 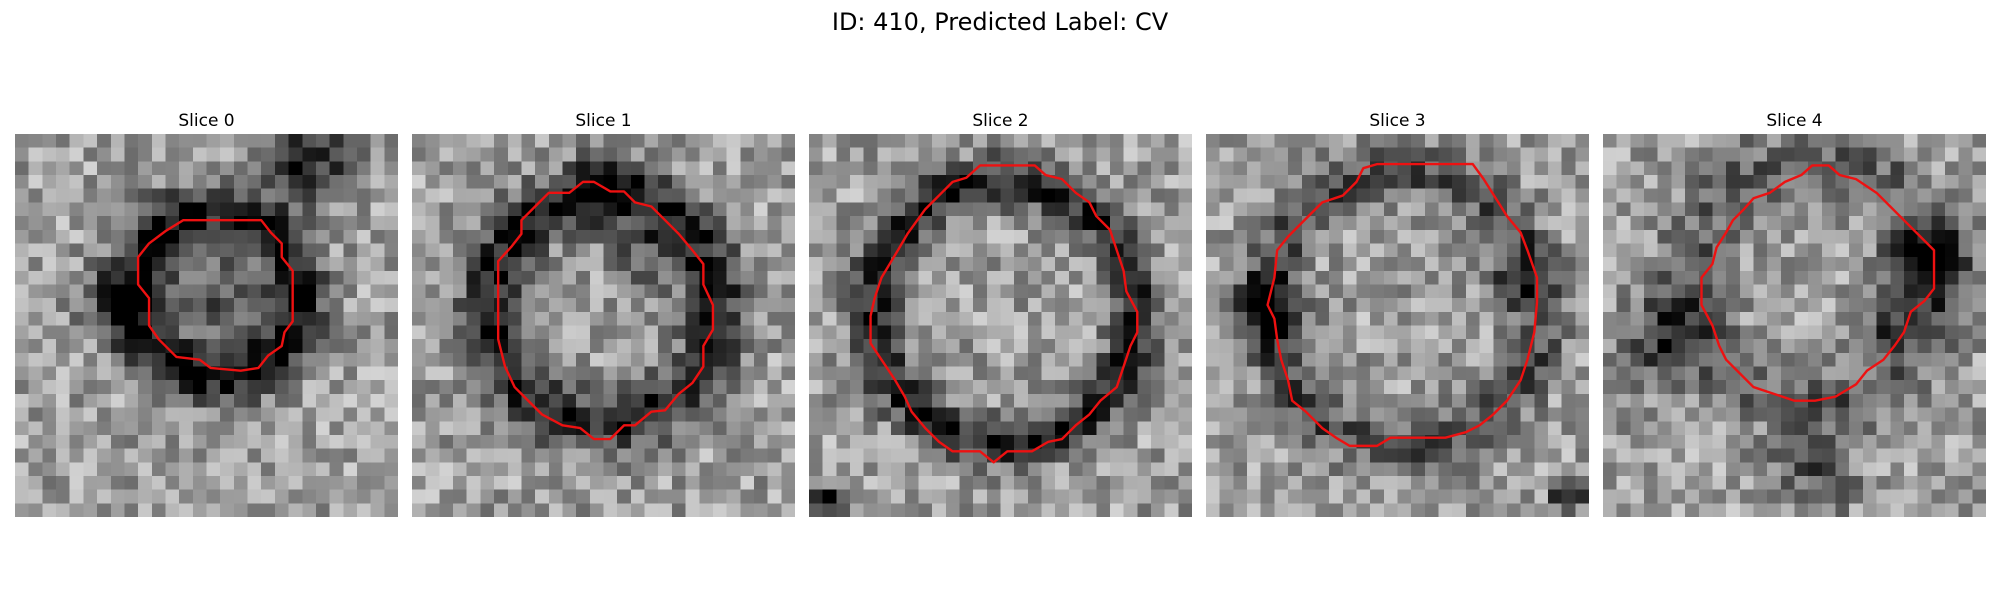 What do you see at coordinates (1794, 121) in the screenshot?
I see `slice-title-4: Slice 4` at bounding box center [1794, 121].